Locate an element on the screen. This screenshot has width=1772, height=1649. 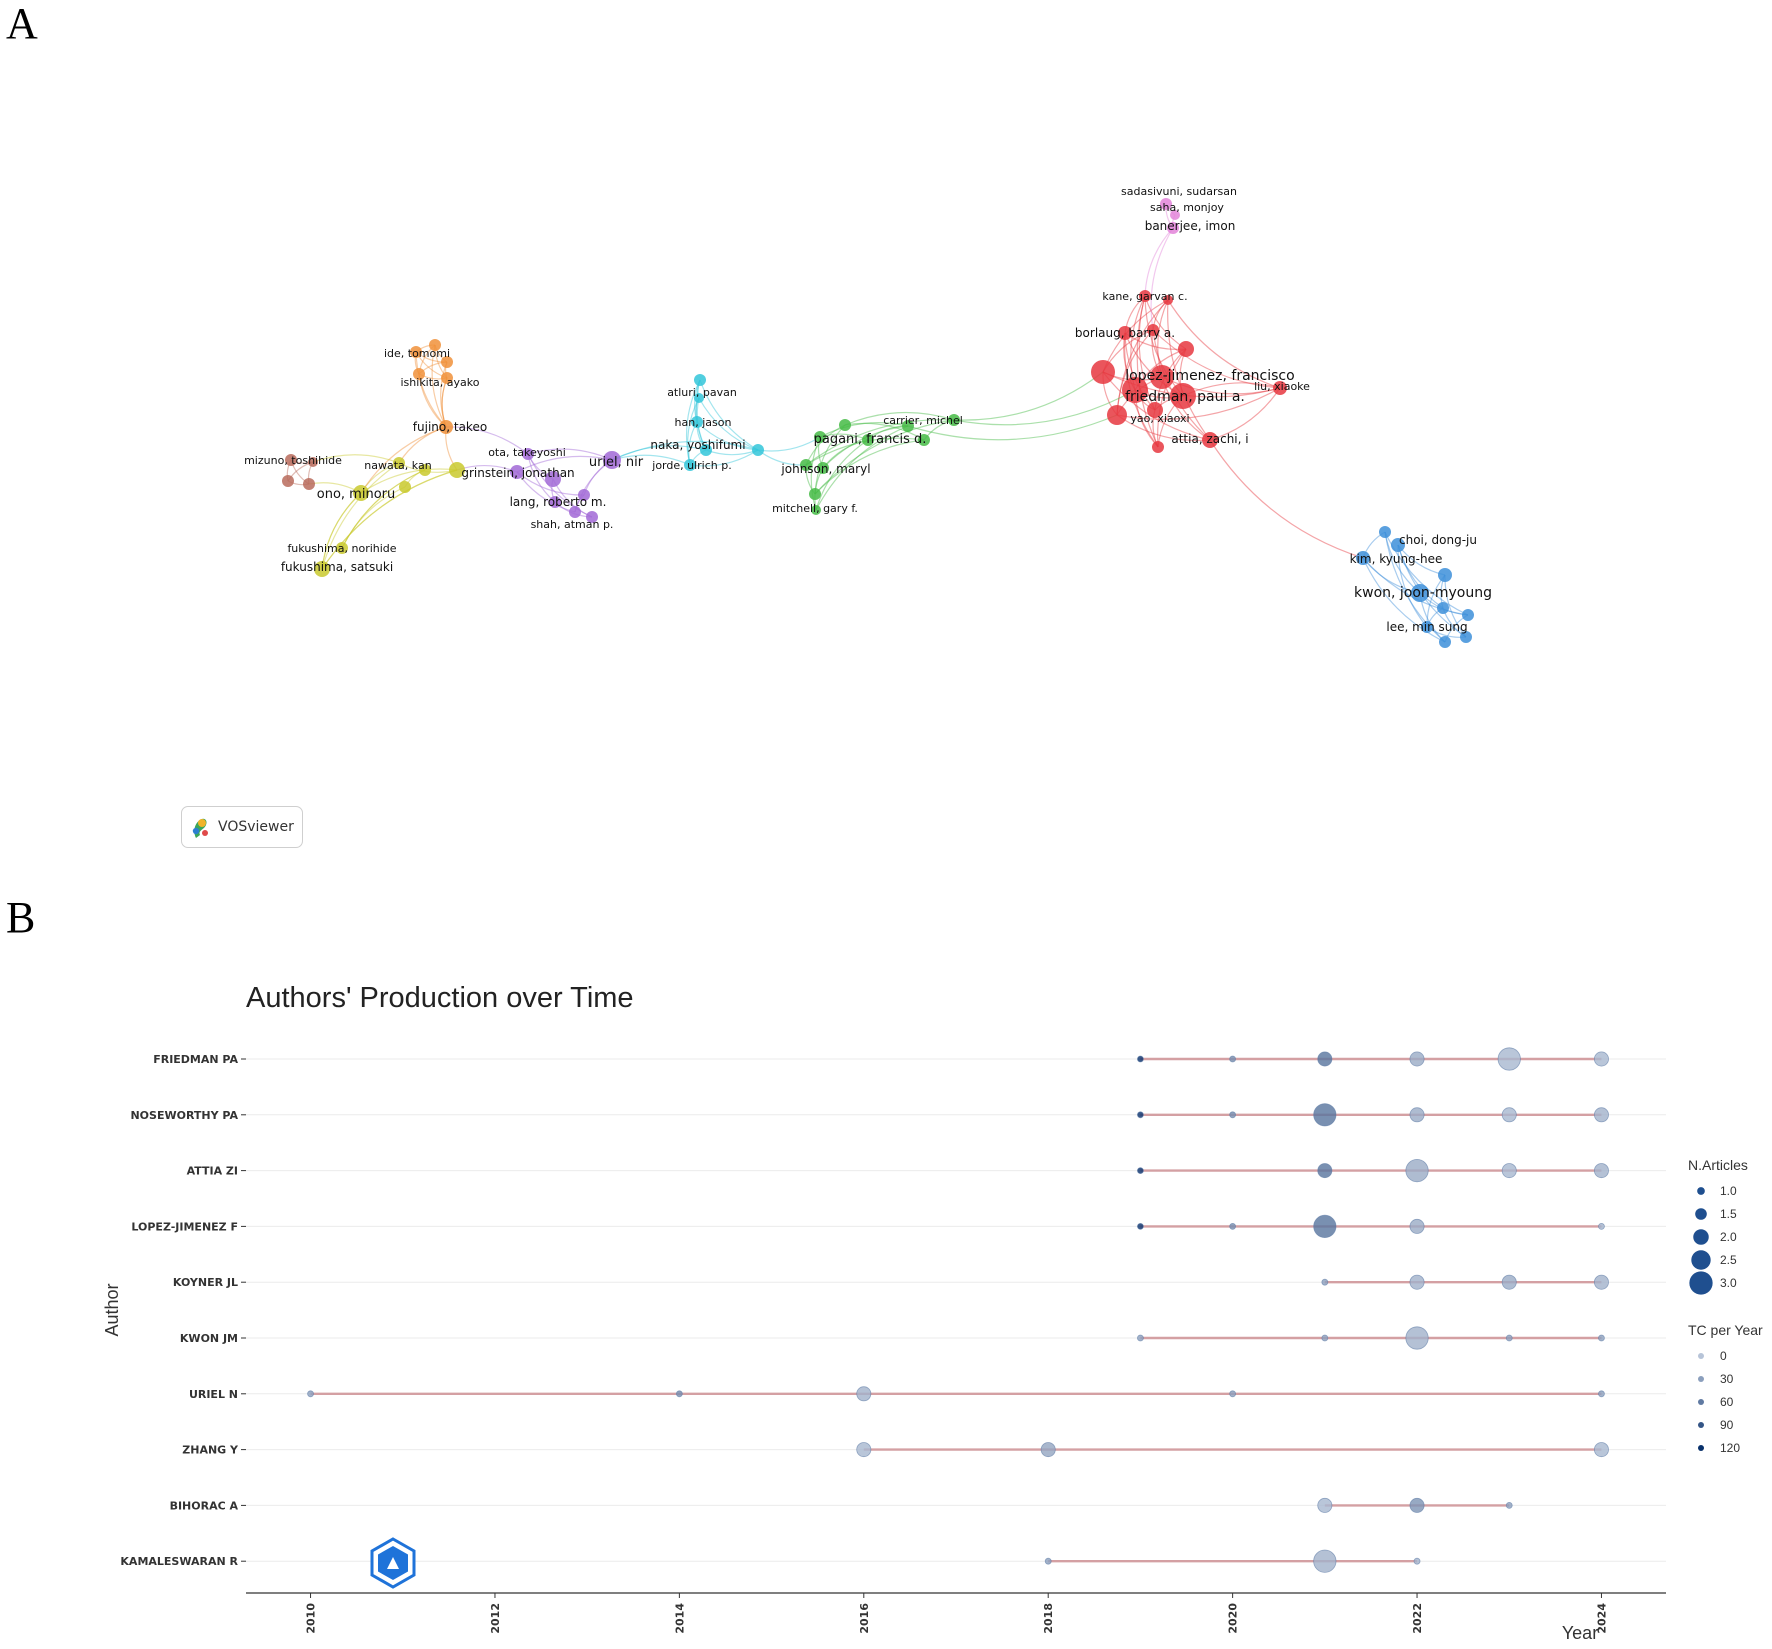
legend-color-label: 120 is located at coordinates (1730, 1448).